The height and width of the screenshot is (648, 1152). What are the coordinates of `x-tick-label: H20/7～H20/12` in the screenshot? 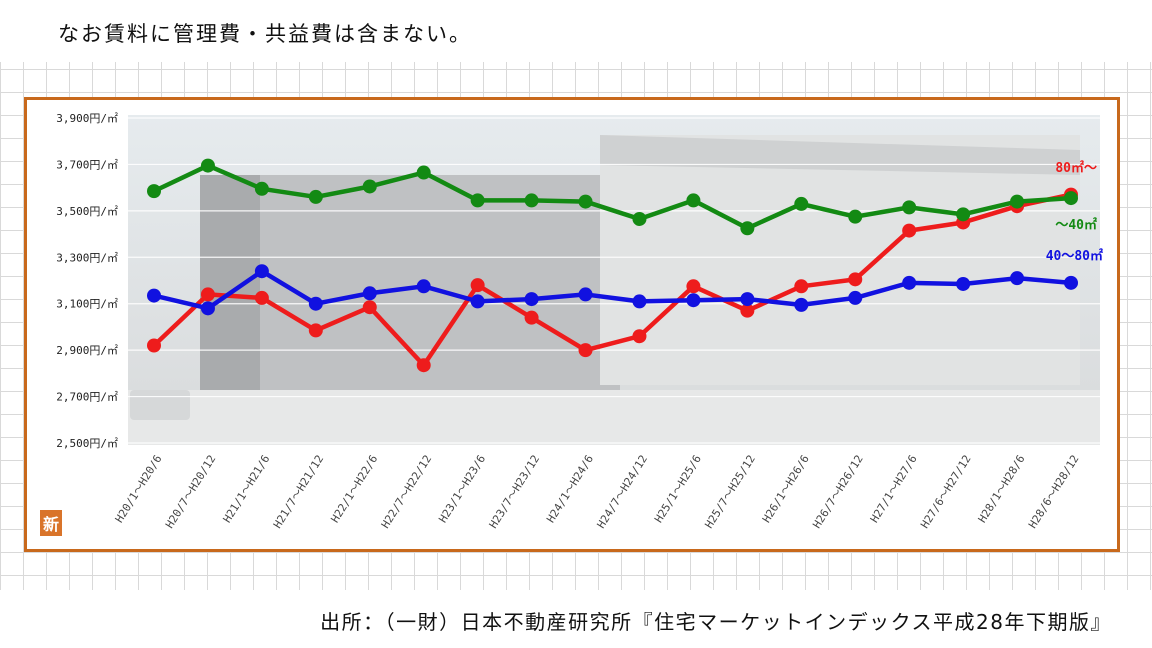 It's located at (190, 492).